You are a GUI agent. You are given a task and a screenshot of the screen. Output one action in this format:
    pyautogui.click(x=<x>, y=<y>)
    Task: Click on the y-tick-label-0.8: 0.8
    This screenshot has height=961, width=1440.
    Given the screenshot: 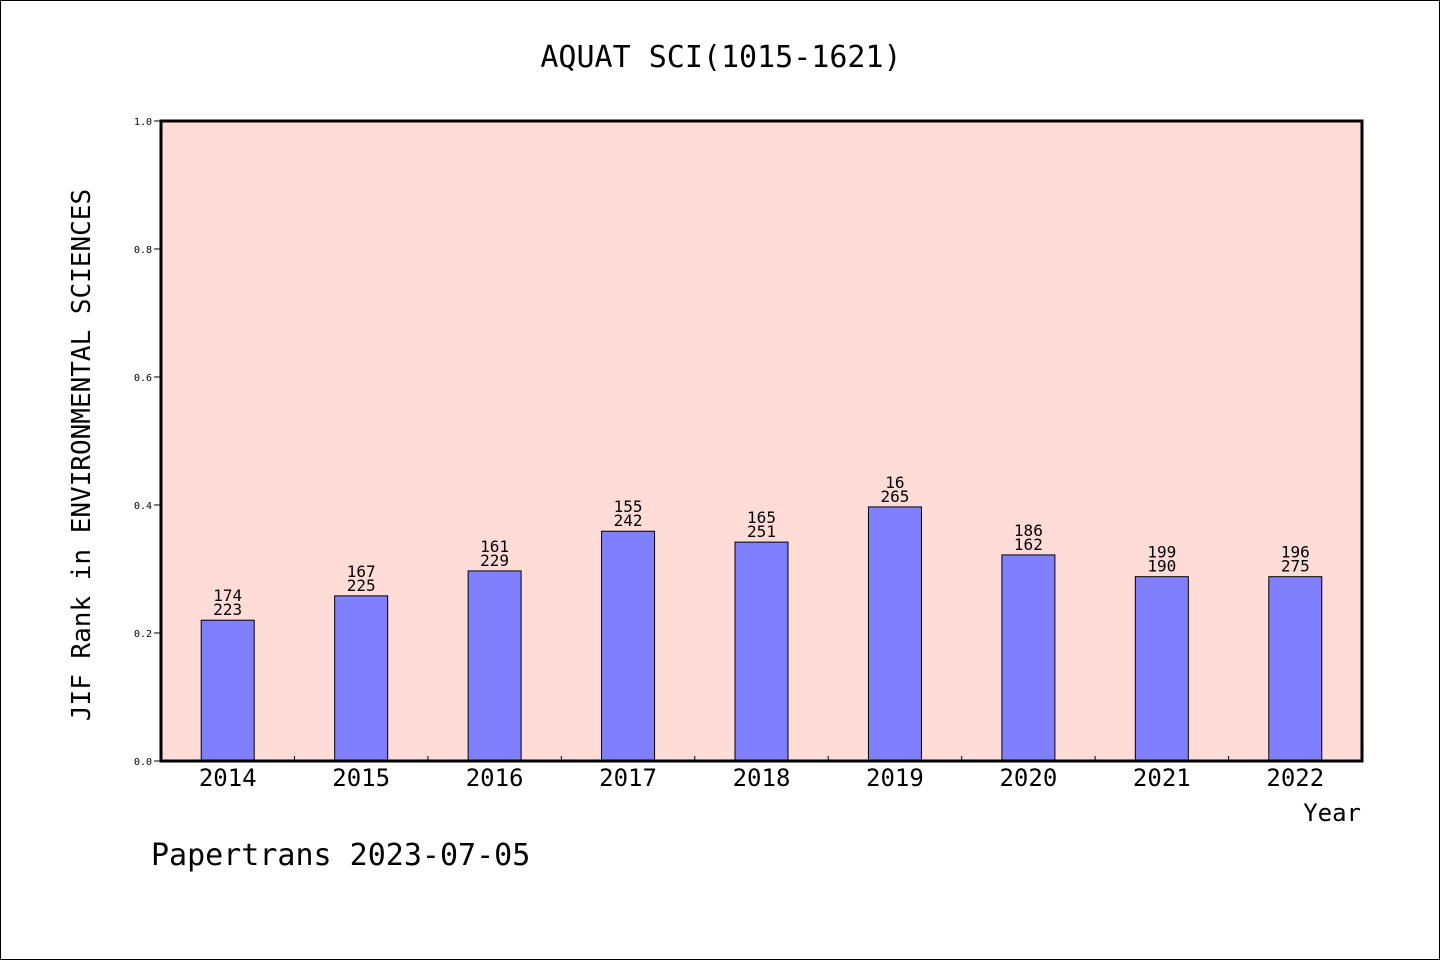 What is the action you would take?
    pyautogui.click(x=143, y=250)
    